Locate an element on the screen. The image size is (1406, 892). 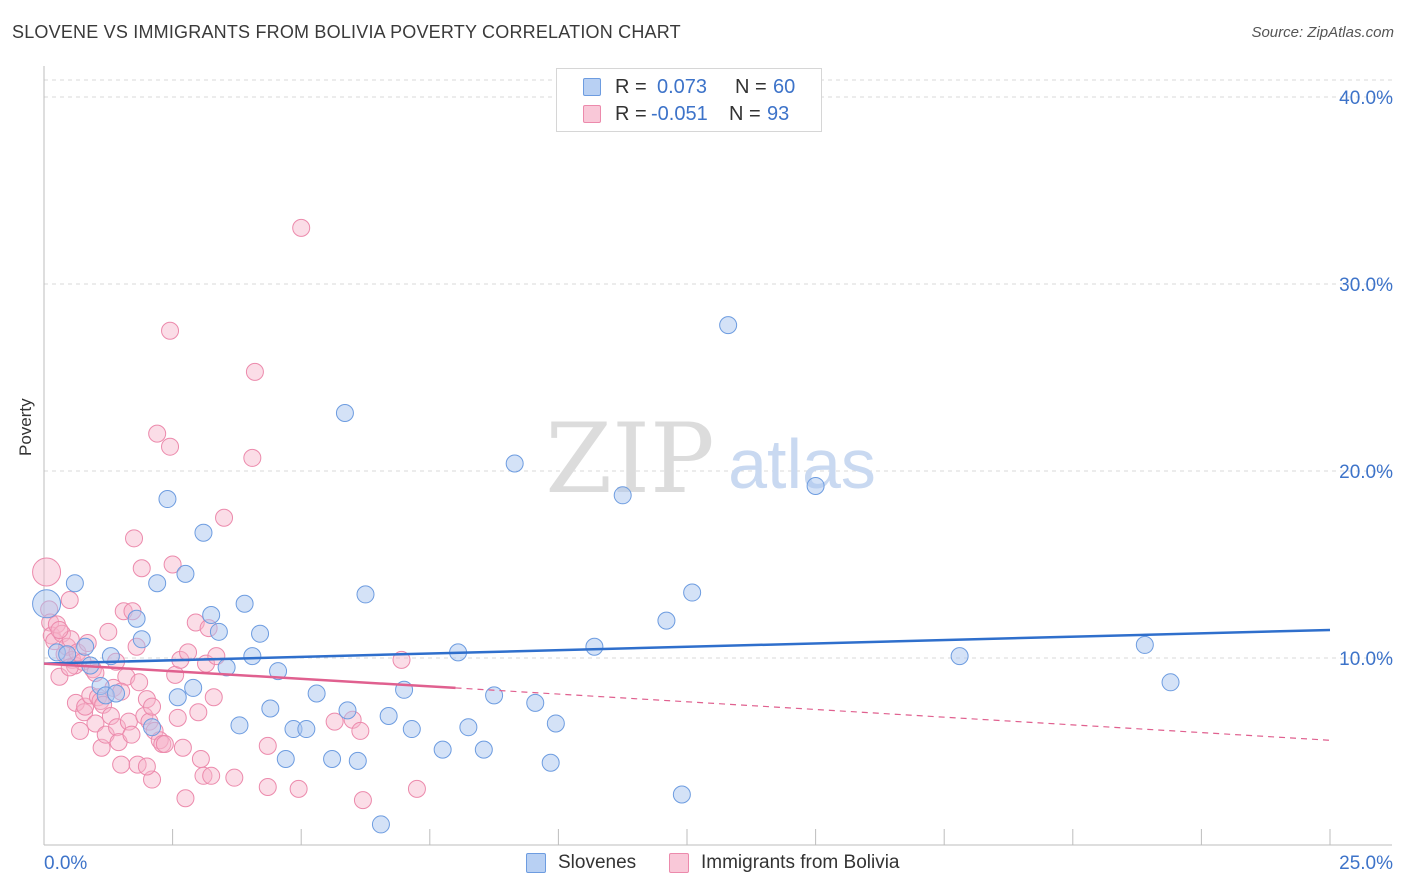
legend-item-bolivia: Immigrants from Bolivia is located at coordinates (784, 863).